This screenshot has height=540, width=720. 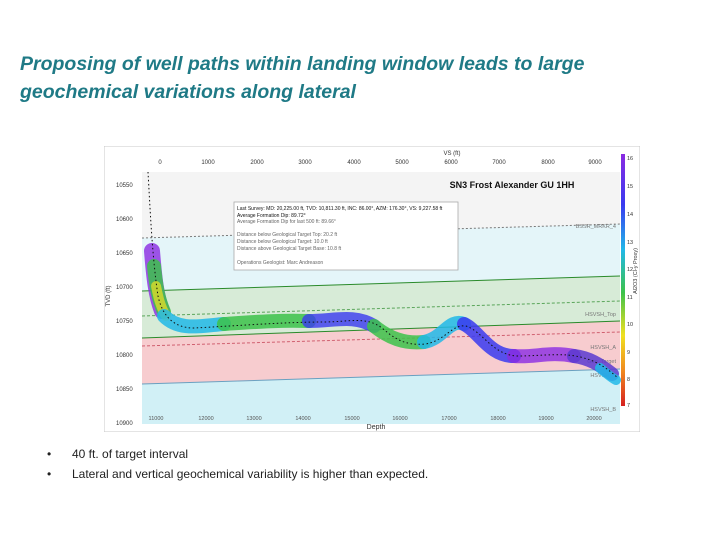 What do you see at coordinates (305, 163) in the screenshot?
I see `top-tick: 3000` at bounding box center [305, 163].